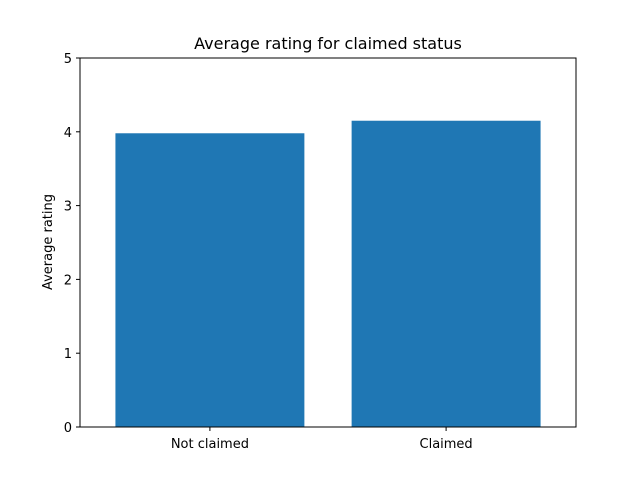 Image resolution: width=640 pixels, height=480 pixels. What do you see at coordinates (68, 280) in the screenshot?
I see `y-tick-label: 2` at bounding box center [68, 280].